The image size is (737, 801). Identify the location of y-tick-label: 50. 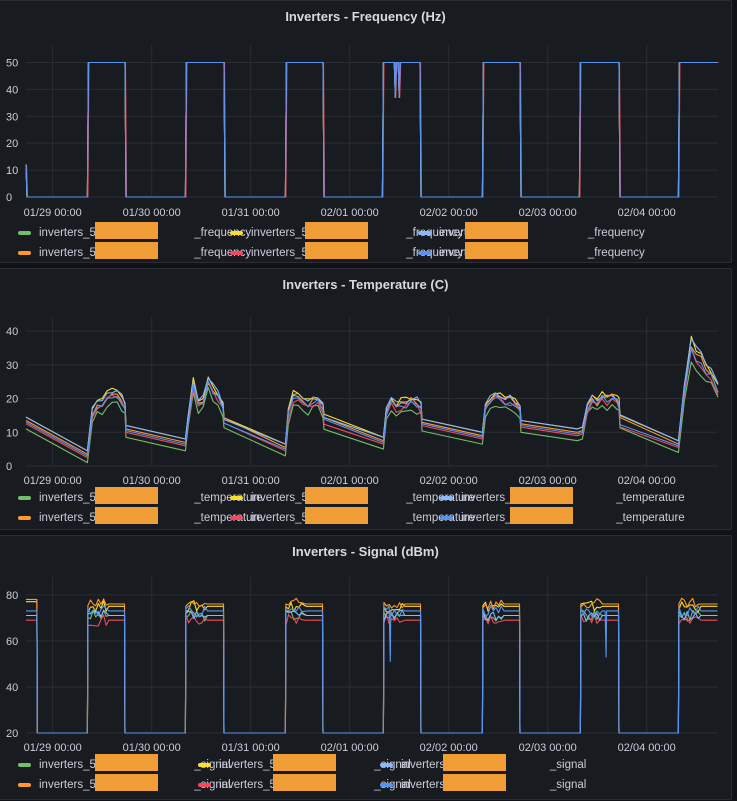
(12, 63).